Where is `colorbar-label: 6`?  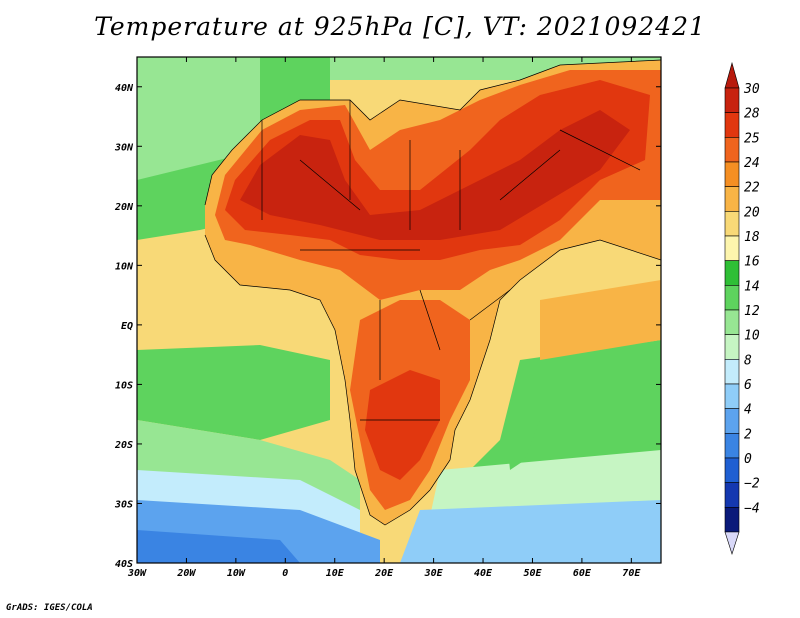 colorbar-label: 6 is located at coordinates (748, 385).